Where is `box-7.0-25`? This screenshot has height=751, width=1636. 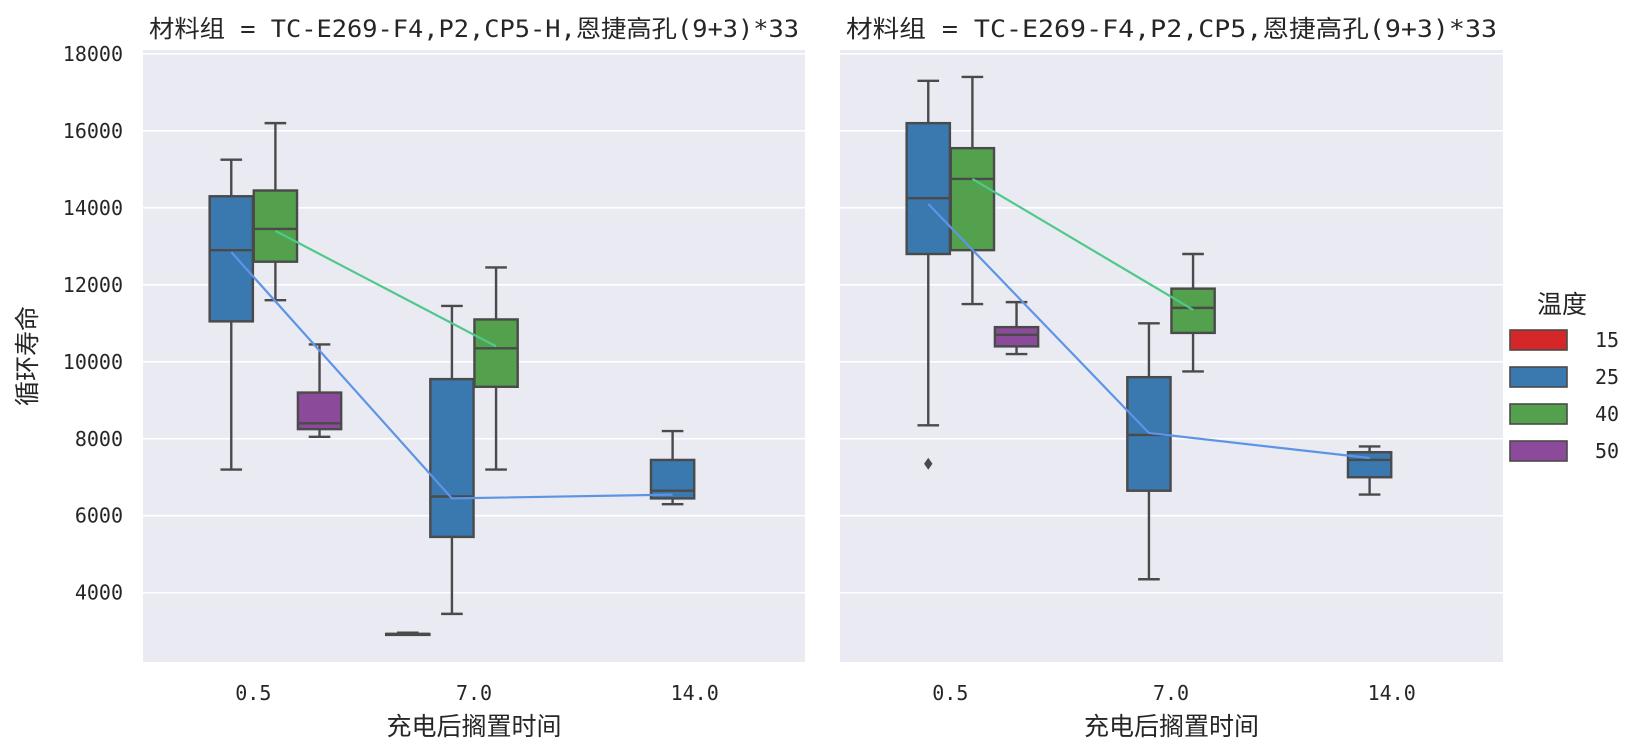 box-7.0-25 is located at coordinates (452, 458).